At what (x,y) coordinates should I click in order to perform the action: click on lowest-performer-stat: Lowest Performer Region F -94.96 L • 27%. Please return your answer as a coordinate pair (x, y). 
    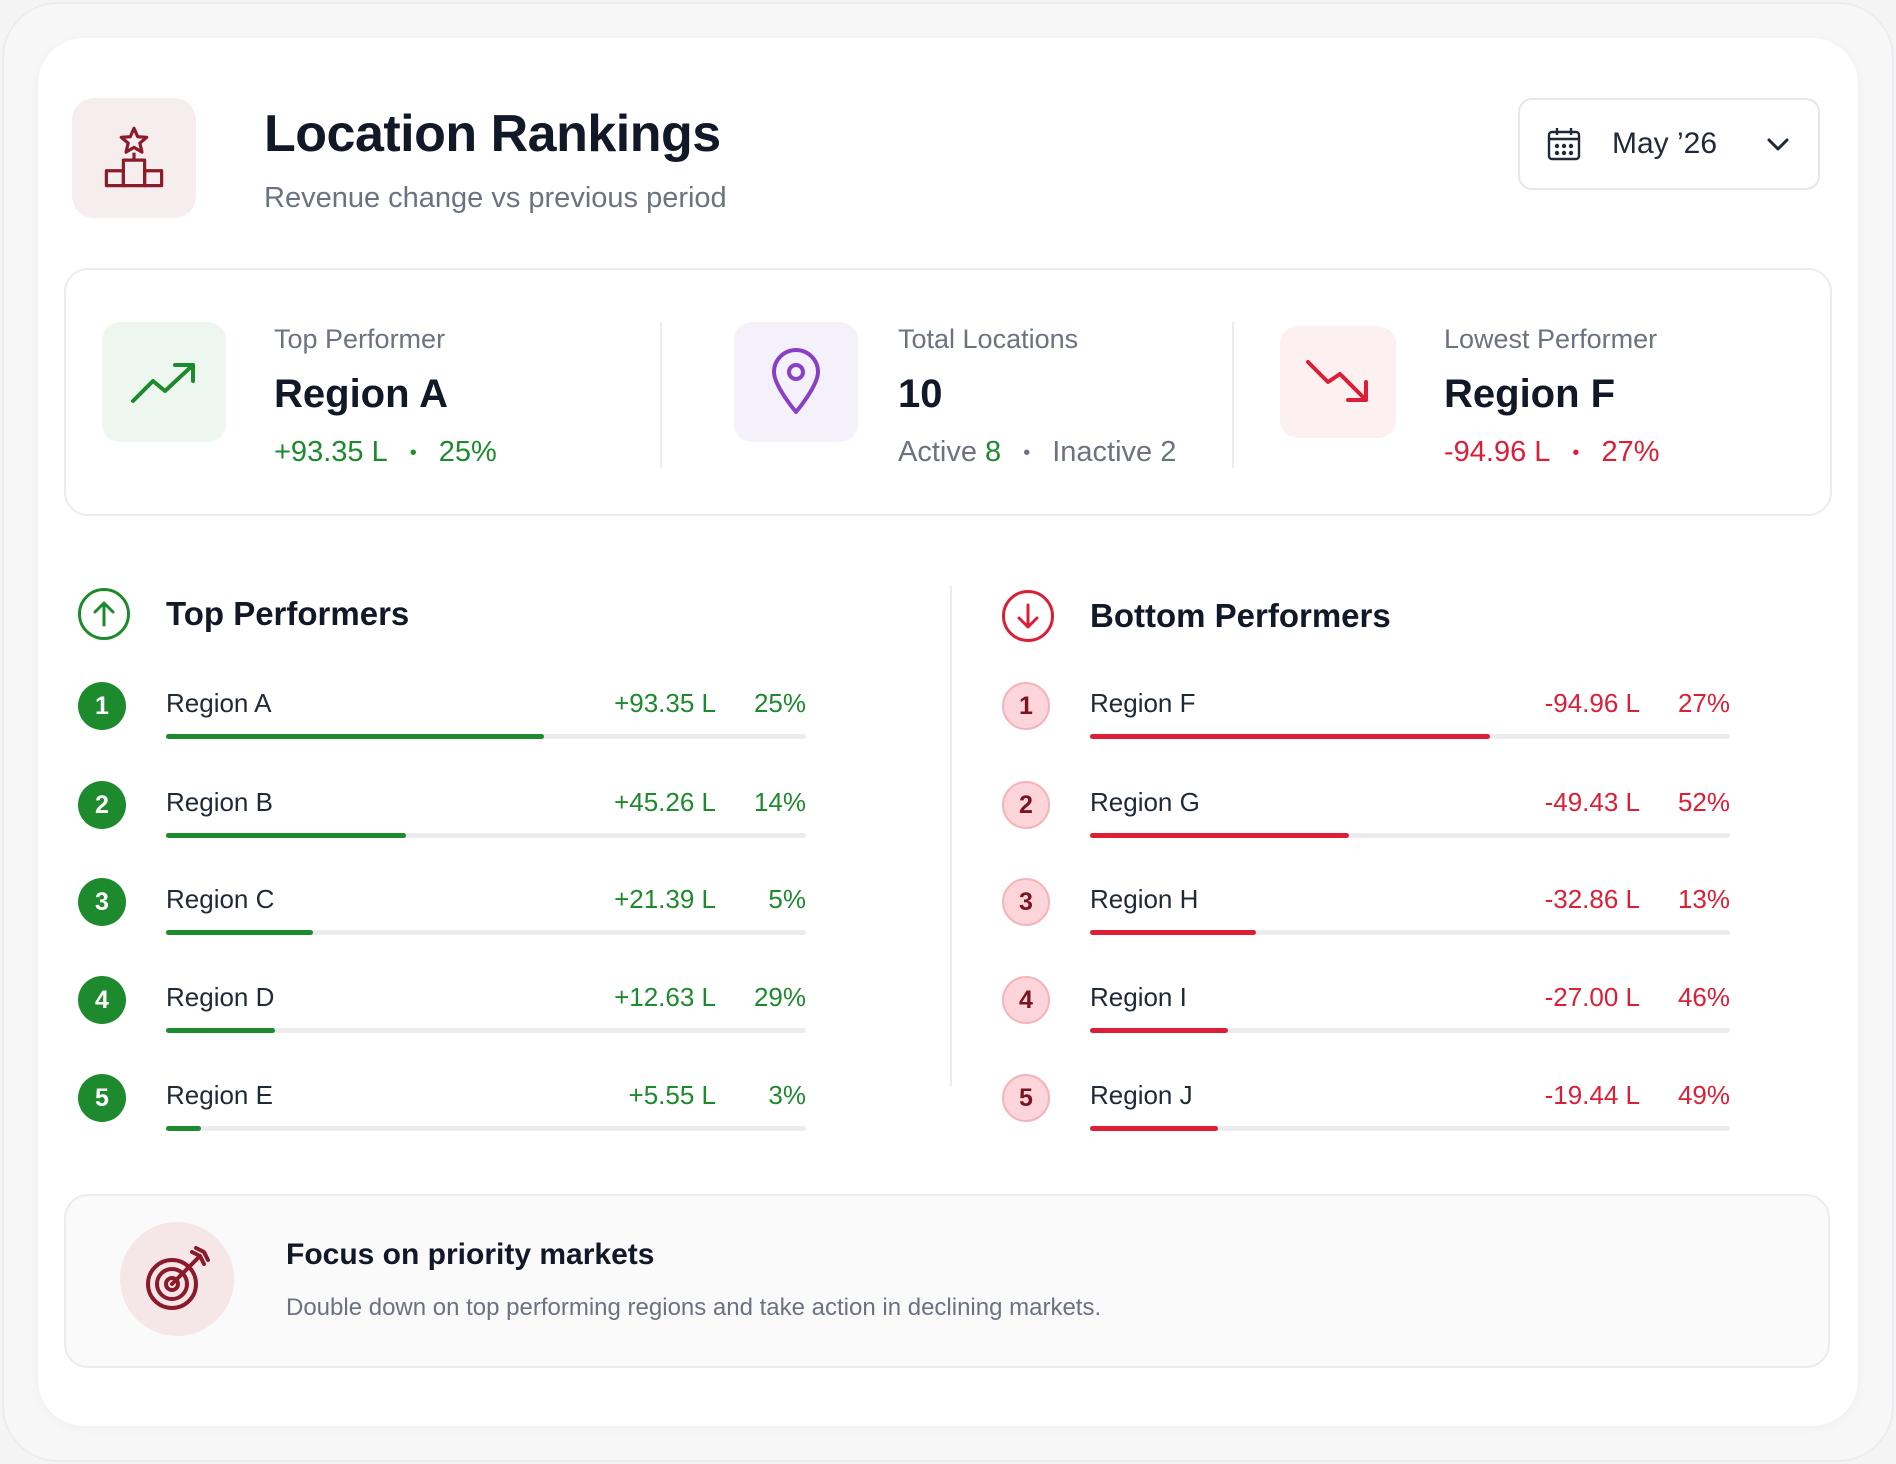
    Looking at the image, I should click on (1534, 392).